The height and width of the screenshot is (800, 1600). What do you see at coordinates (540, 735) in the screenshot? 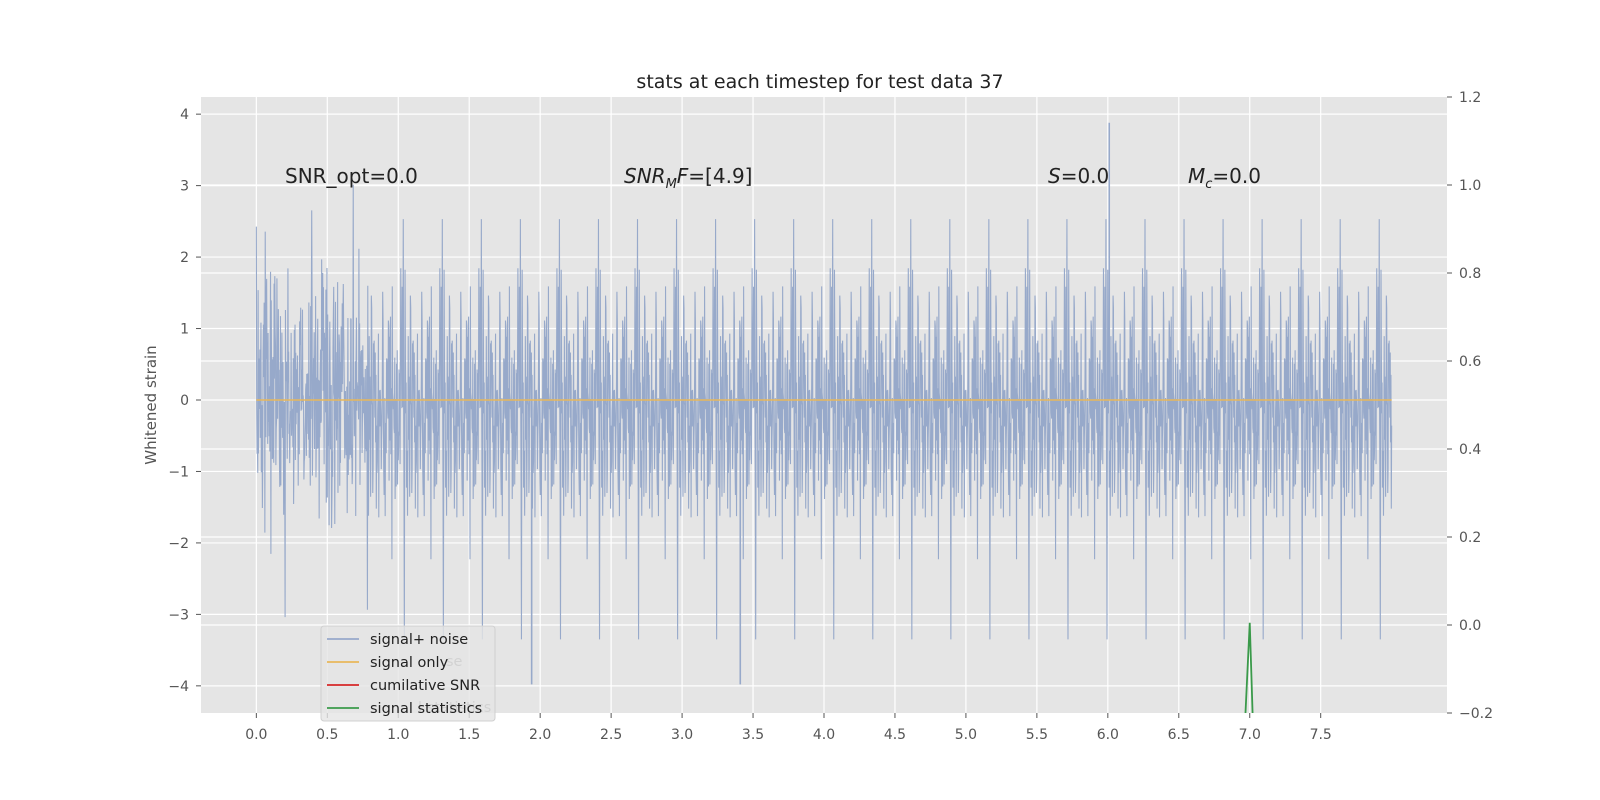
I see `x-tick-label: 2.0` at bounding box center [540, 735].